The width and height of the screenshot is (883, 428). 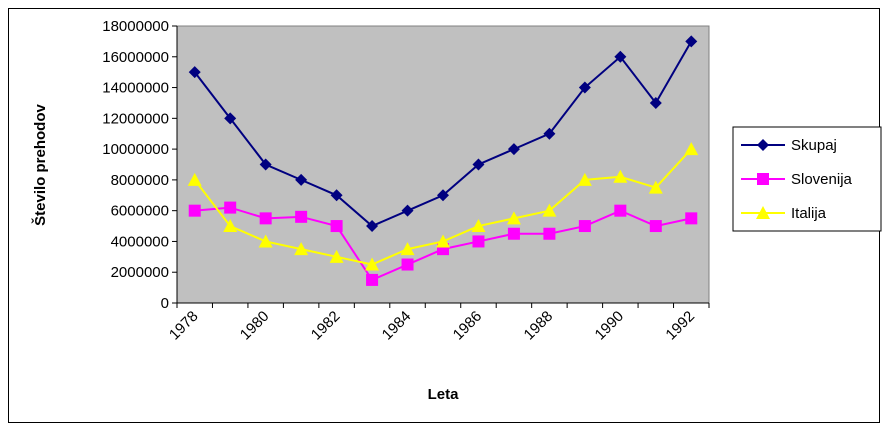 I want to click on y-tick-label: 6000000, so click(x=140, y=211).